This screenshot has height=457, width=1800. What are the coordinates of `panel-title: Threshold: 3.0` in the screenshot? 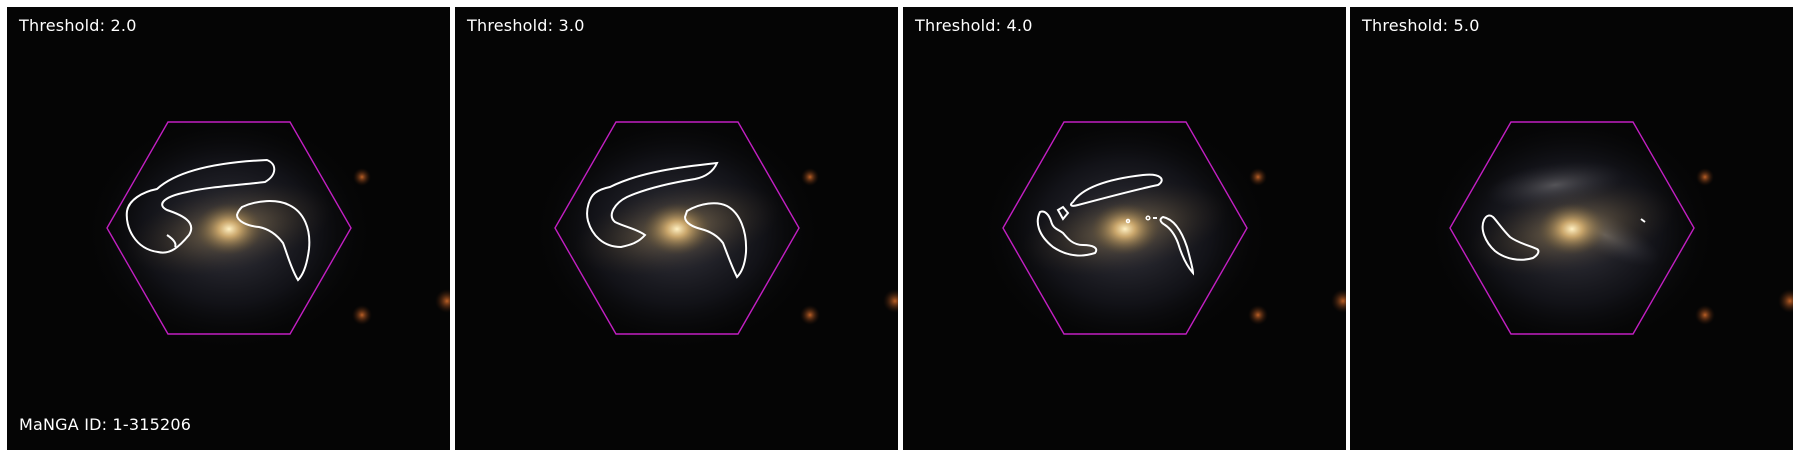 It's located at (526, 25).